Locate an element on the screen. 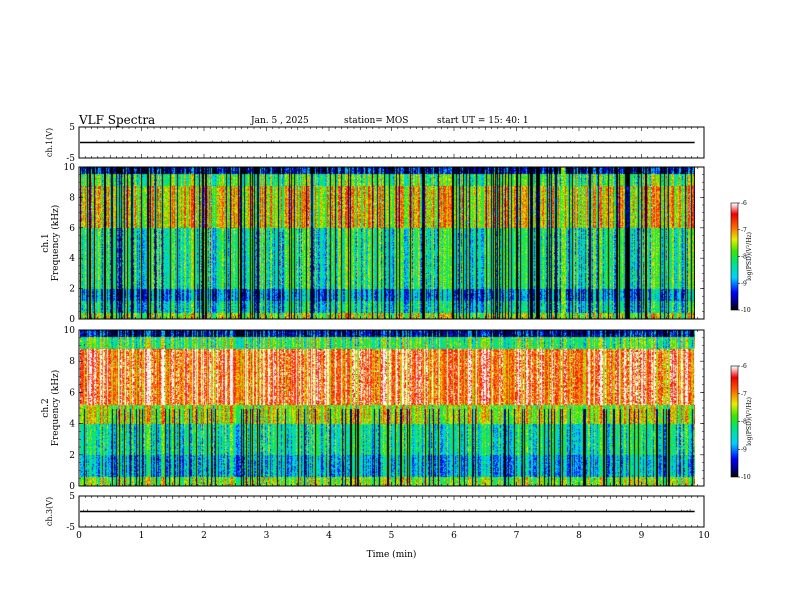 The width and height of the screenshot is (792, 612). ch1-waveform-spikes is located at coordinates (379, 141).